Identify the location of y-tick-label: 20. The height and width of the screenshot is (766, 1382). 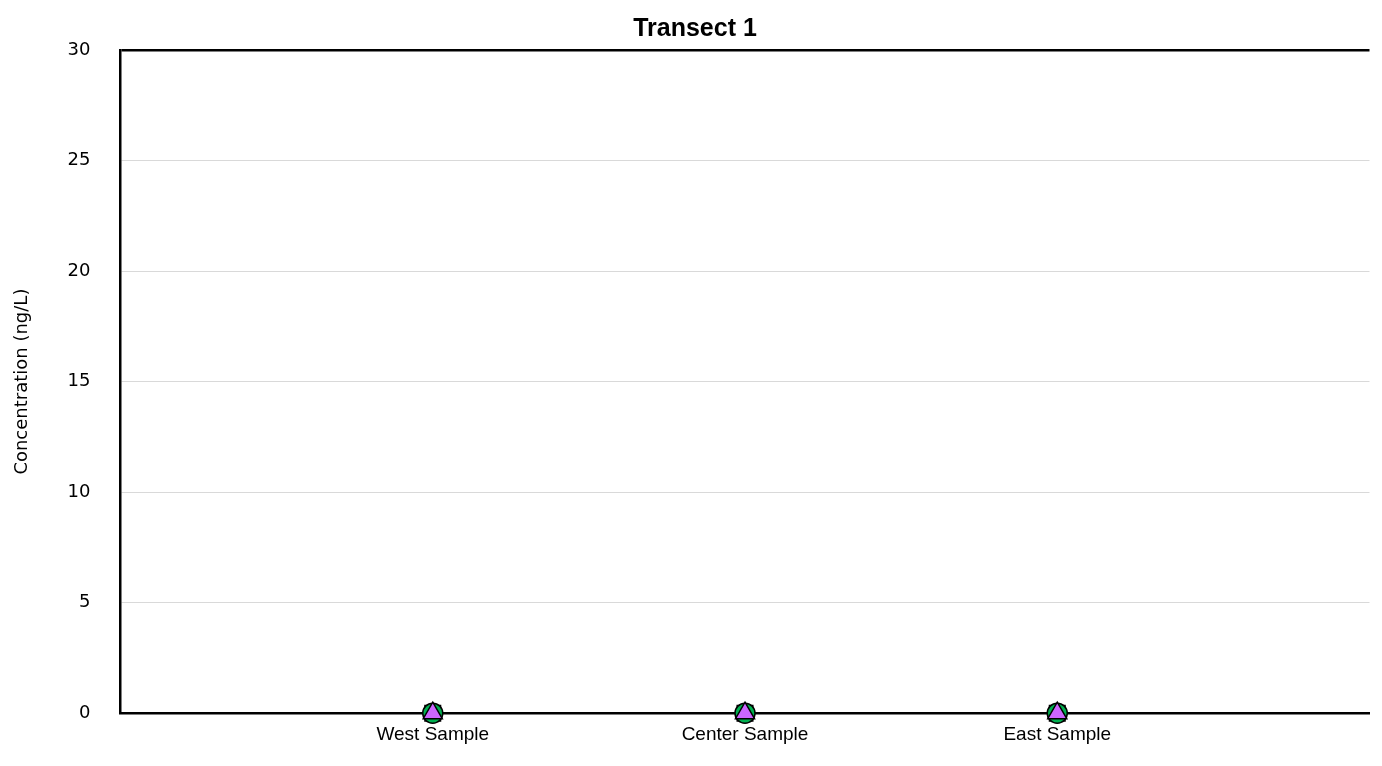
(79, 269).